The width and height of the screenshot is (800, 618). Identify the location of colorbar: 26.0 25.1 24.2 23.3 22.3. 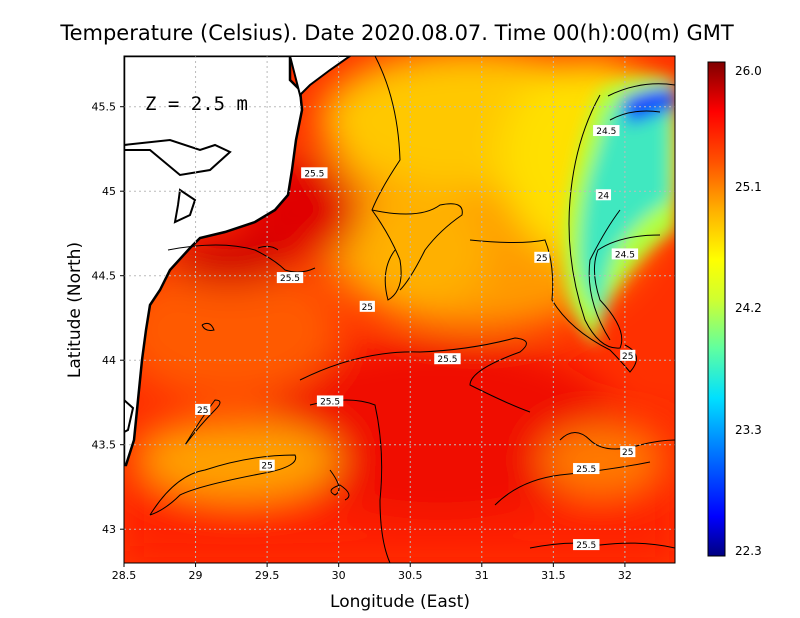
(734, 309).